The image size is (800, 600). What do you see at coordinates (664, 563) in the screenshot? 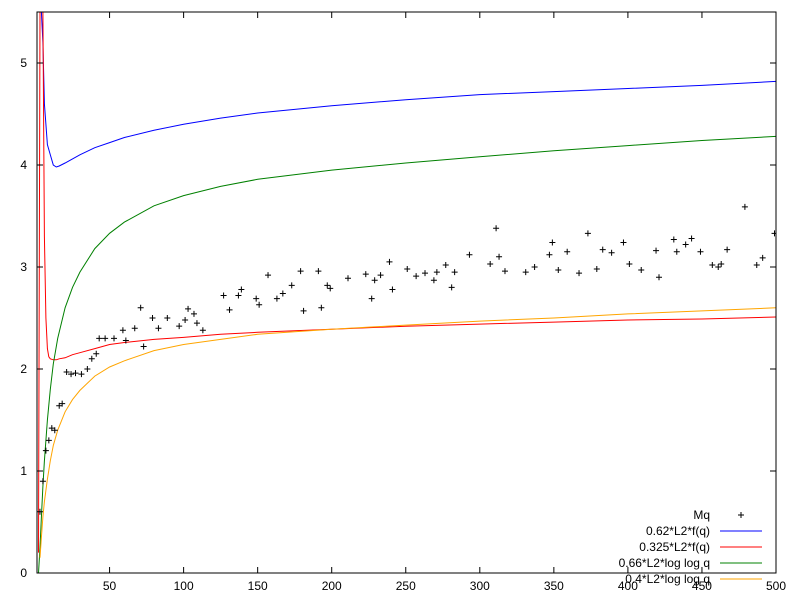
I see `legend-label: 0.66*L2*log log q` at bounding box center [664, 563].